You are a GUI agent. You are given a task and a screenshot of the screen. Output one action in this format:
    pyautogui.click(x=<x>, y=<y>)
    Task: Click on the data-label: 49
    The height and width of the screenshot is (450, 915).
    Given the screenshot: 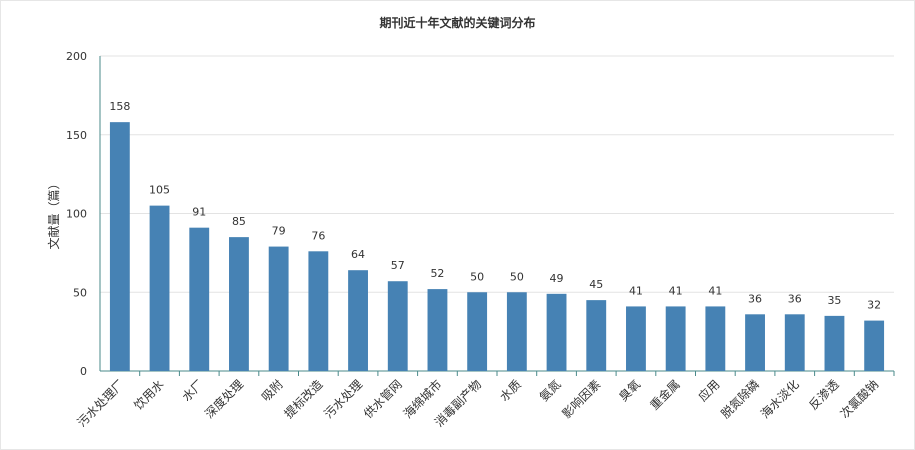 What is the action you would take?
    pyautogui.click(x=557, y=278)
    